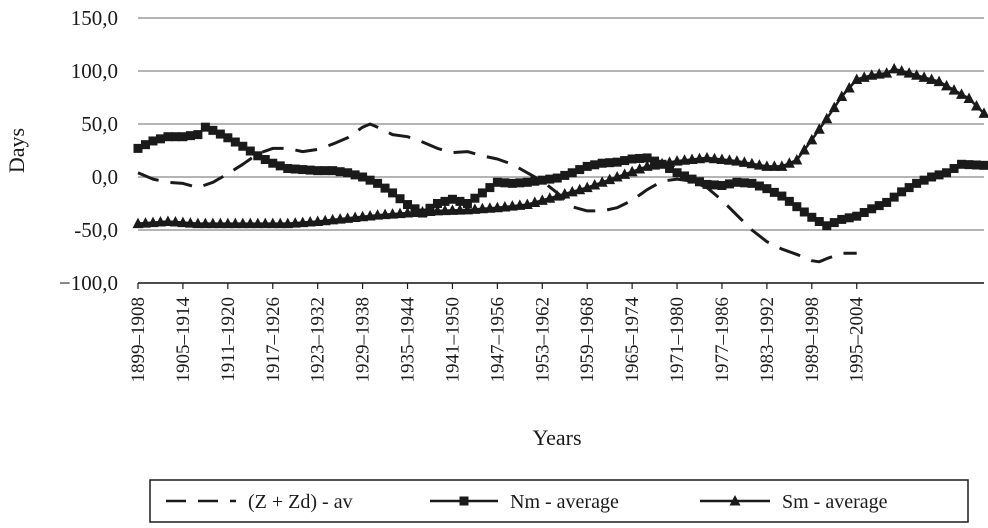 Image resolution: width=988 pixels, height=528 pixels. I want to click on legend-label: Sm - average, so click(835, 502).